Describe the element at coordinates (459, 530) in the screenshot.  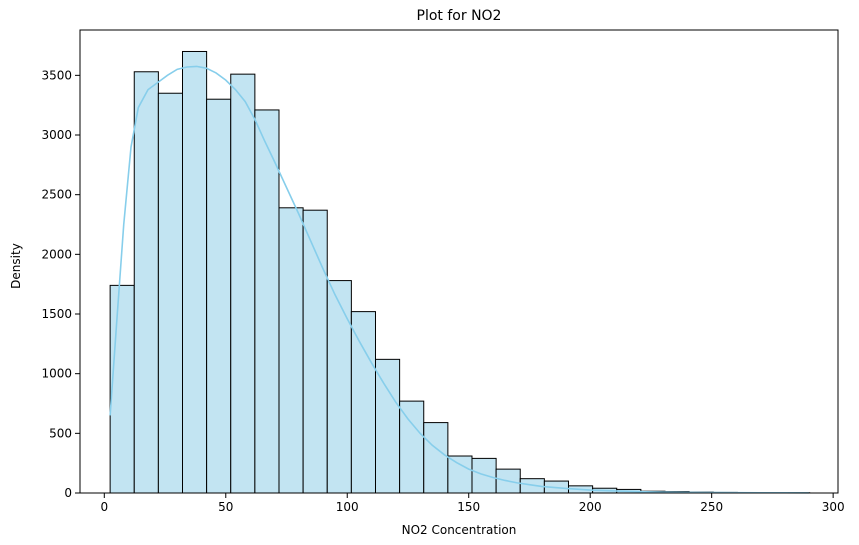
I see `x-axis-label: NO2 Concentration` at that location.